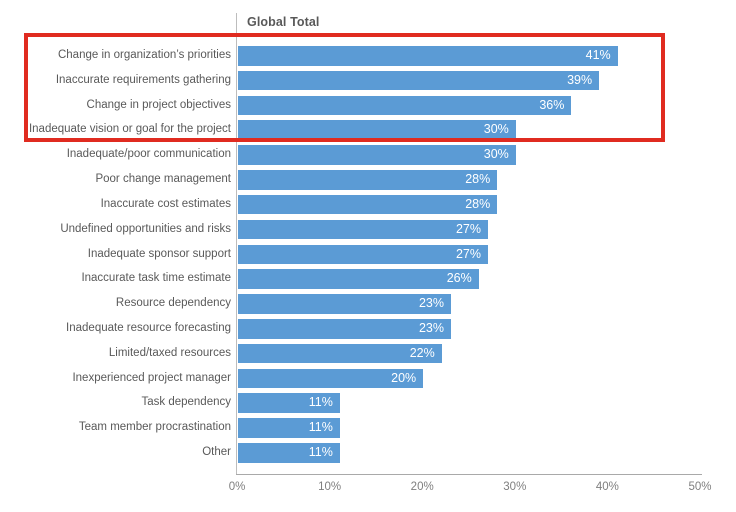 Image resolution: width=736 pixels, height=512 pixels. Describe the element at coordinates (552, 104) in the screenshot. I see `value-label: 36%` at that location.